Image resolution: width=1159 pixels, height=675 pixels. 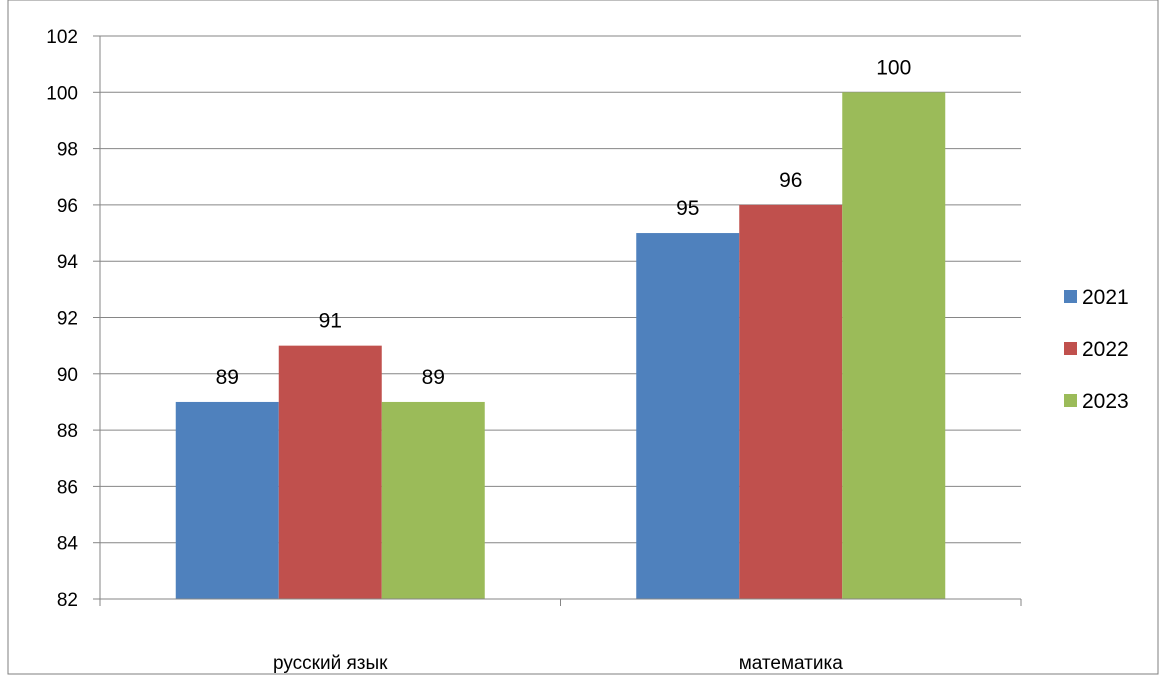 What do you see at coordinates (330, 663) in the screenshot?
I see `x-tick-label: русский язык` at bounding box center [330, 663].